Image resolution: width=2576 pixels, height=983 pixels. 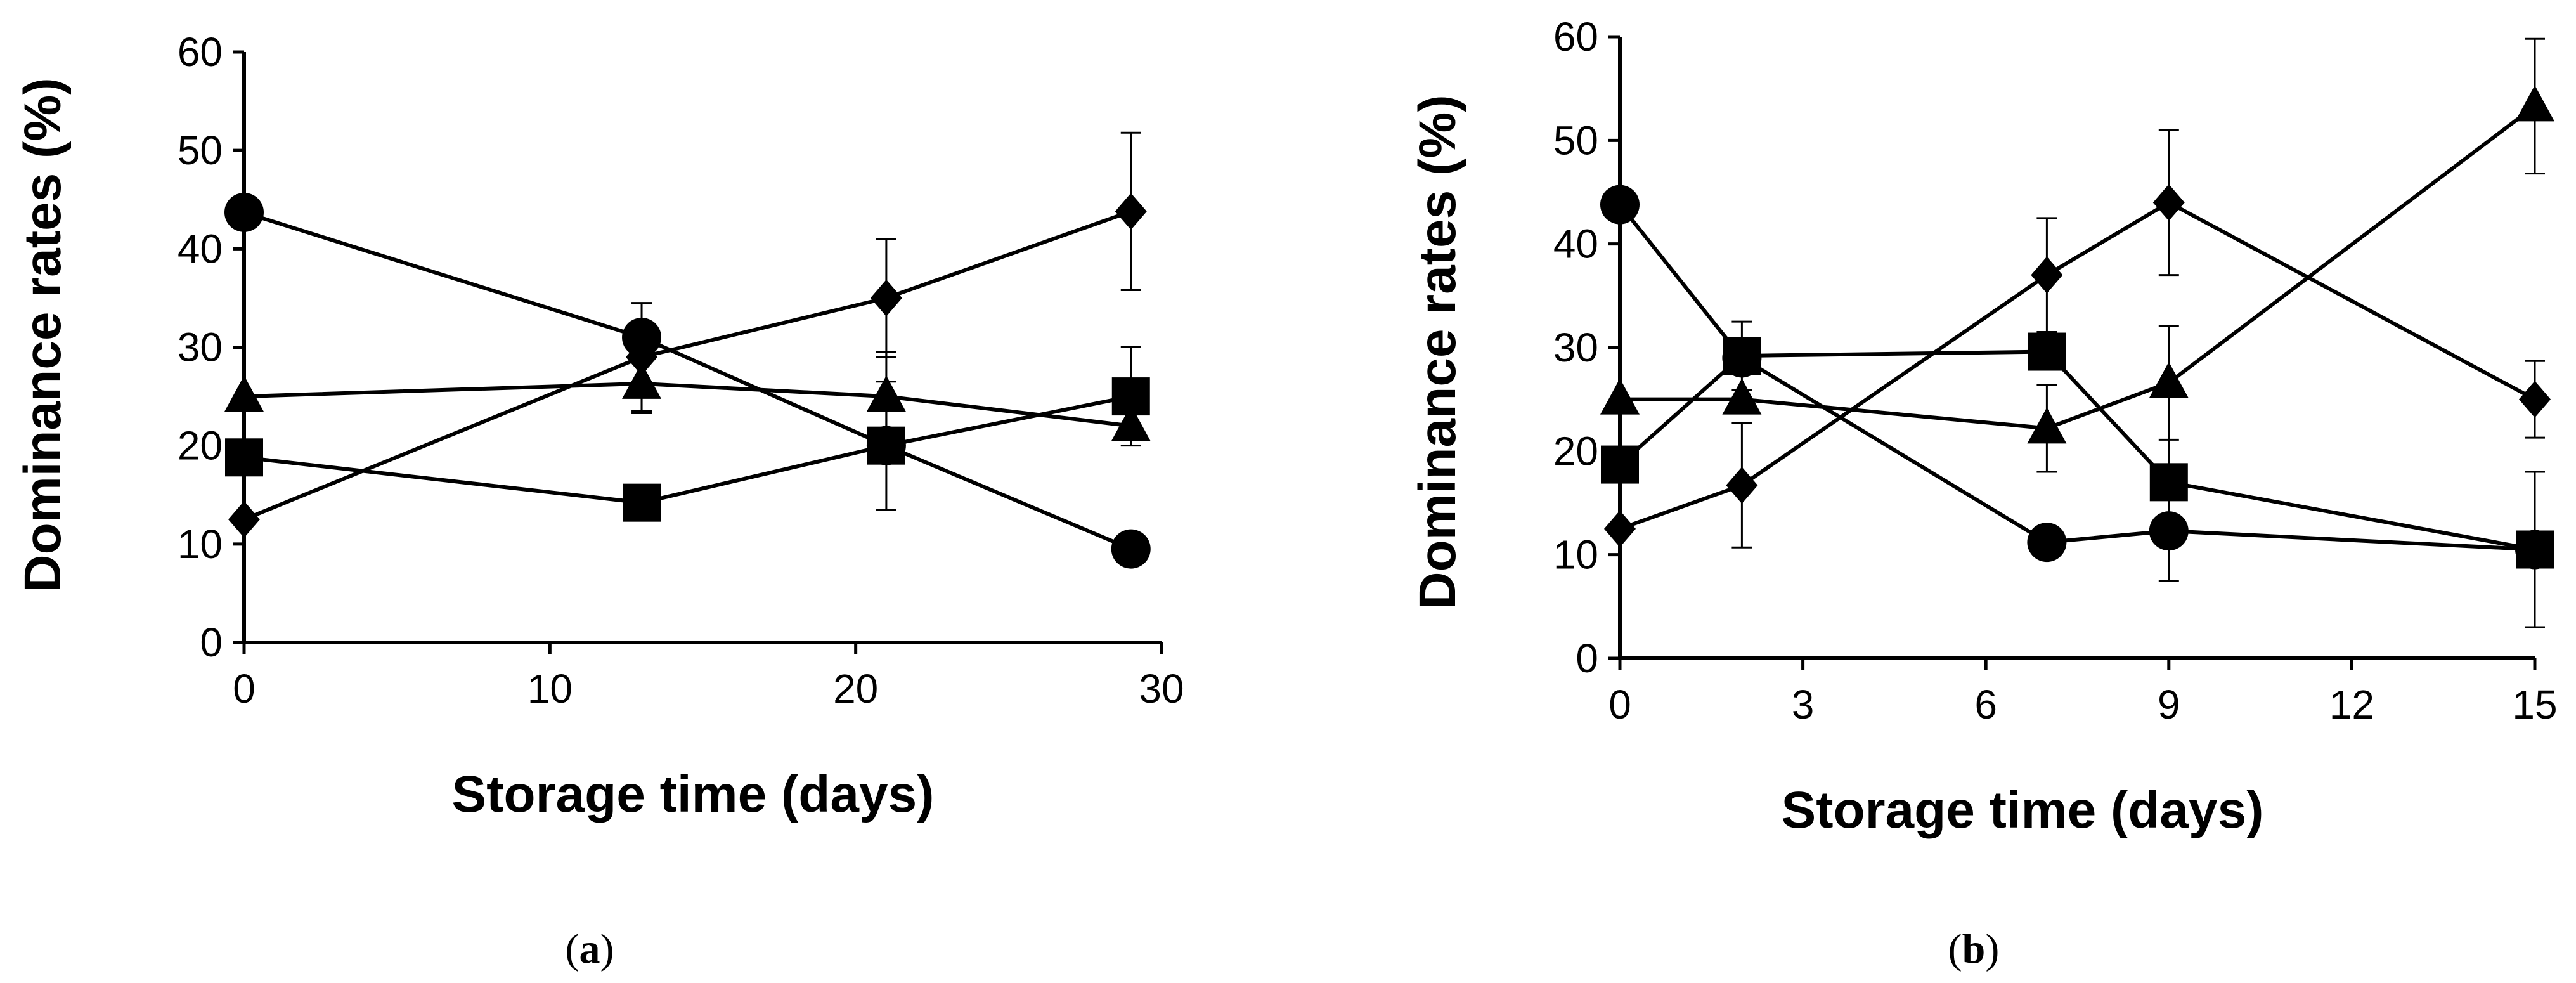 I want to click on x-tick-label: 30, so click(x=1161, y=689).